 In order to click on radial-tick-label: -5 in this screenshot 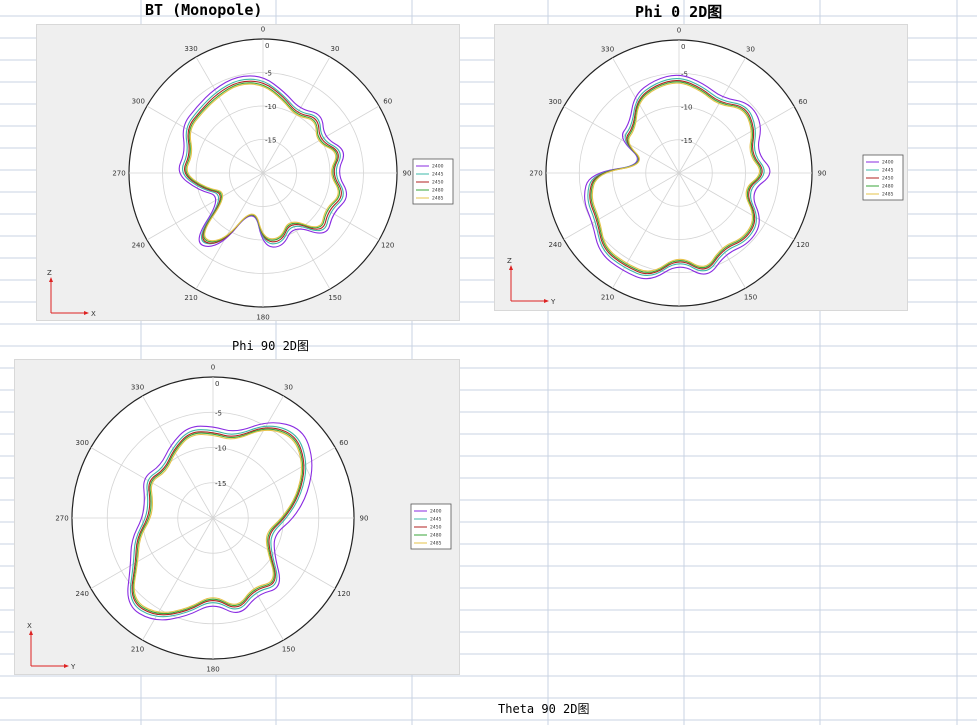, I will do `click(218, 413)`.